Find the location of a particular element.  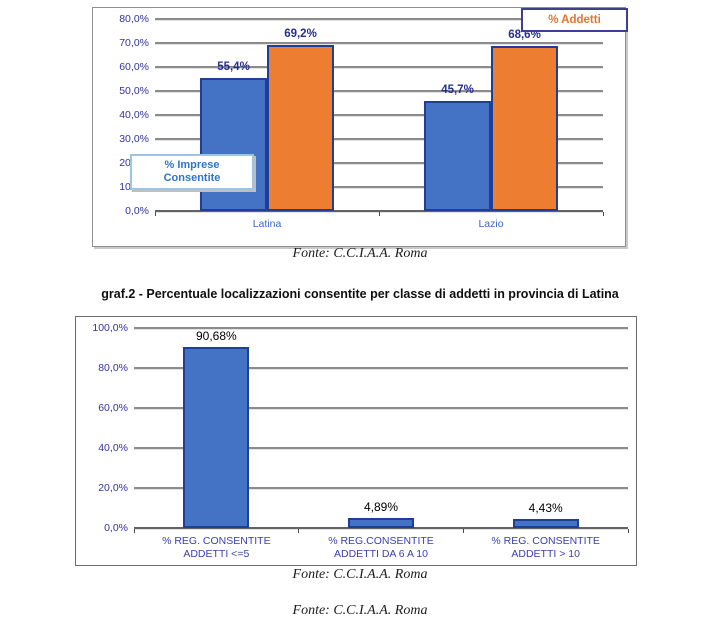

bar-value-label-addetti-5: 90,68% is located at coordinates (216, 335).